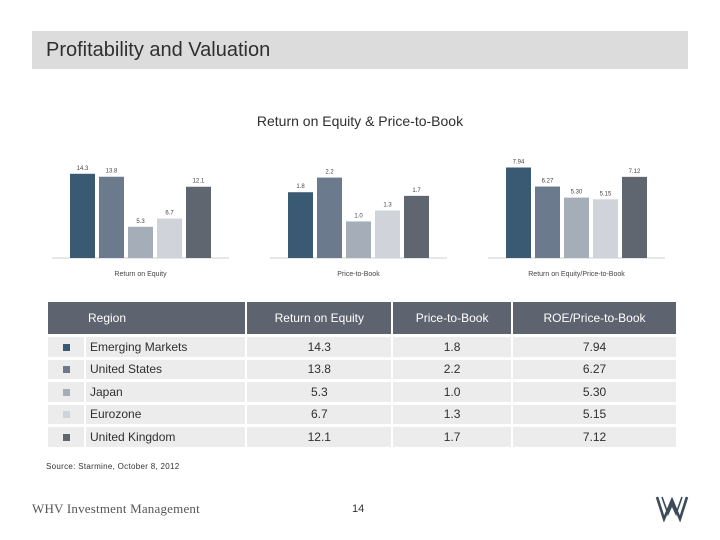 The width and height of the screenshot is (720, 540). Describe the element at coordinates (360, 121) in the screenshot. I see `chart-title: Return on Equity & Price-to-Book` at that location.